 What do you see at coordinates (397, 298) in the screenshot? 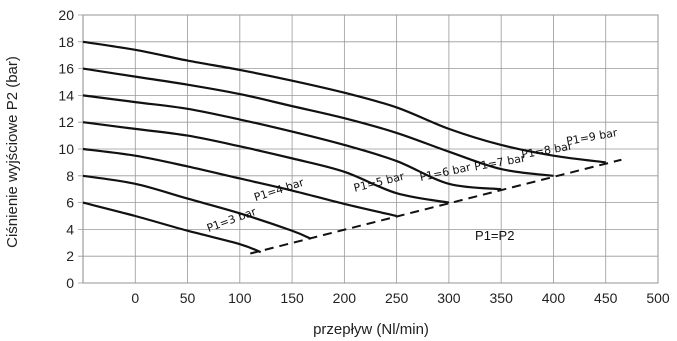
I see `x-tick-label: 250` at bounding box center [397, 298].